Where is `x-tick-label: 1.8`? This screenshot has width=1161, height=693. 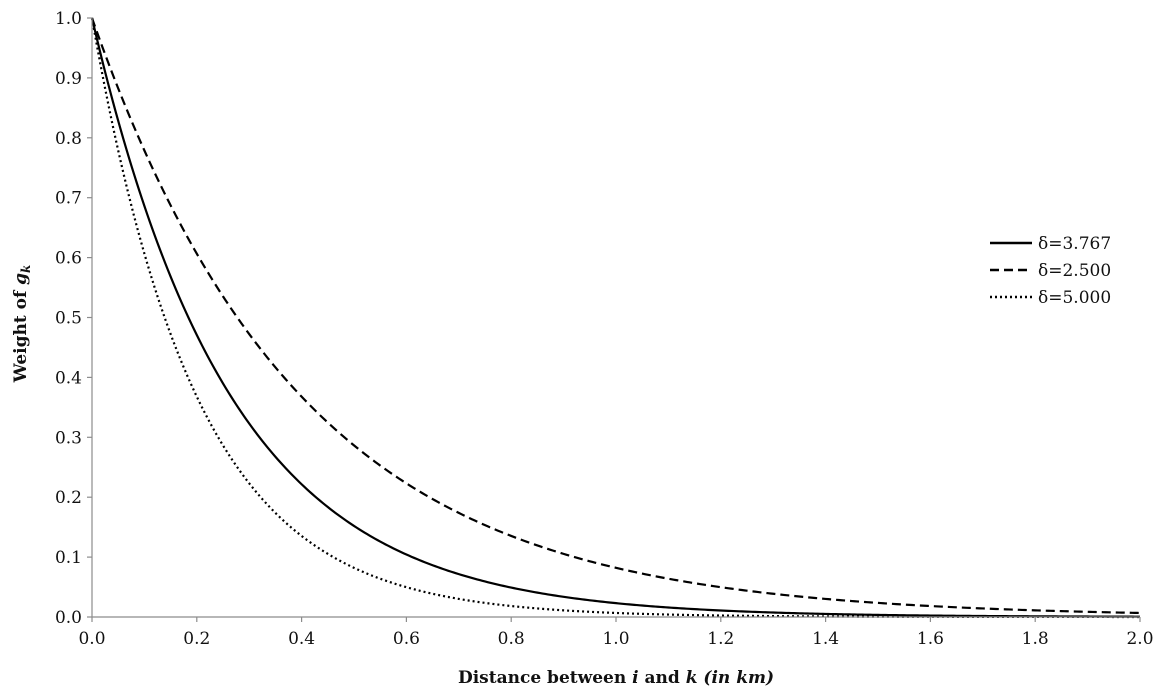
x-tick-label: 1.8 is located at coordinates (1035, 639).